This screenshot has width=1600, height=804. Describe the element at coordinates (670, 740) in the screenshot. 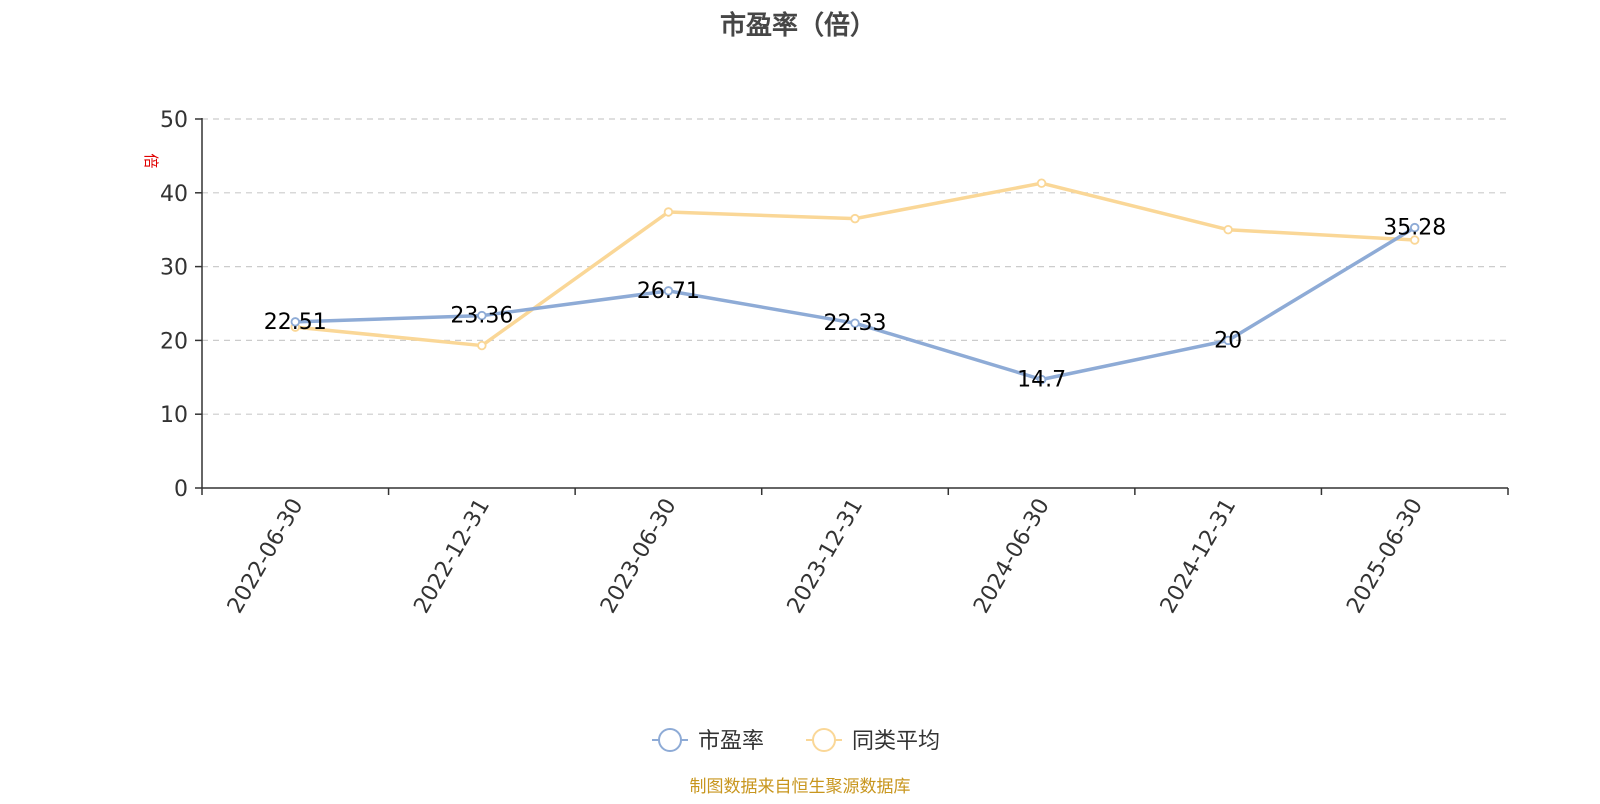

I see `legend-marker-市盈率` at that location.